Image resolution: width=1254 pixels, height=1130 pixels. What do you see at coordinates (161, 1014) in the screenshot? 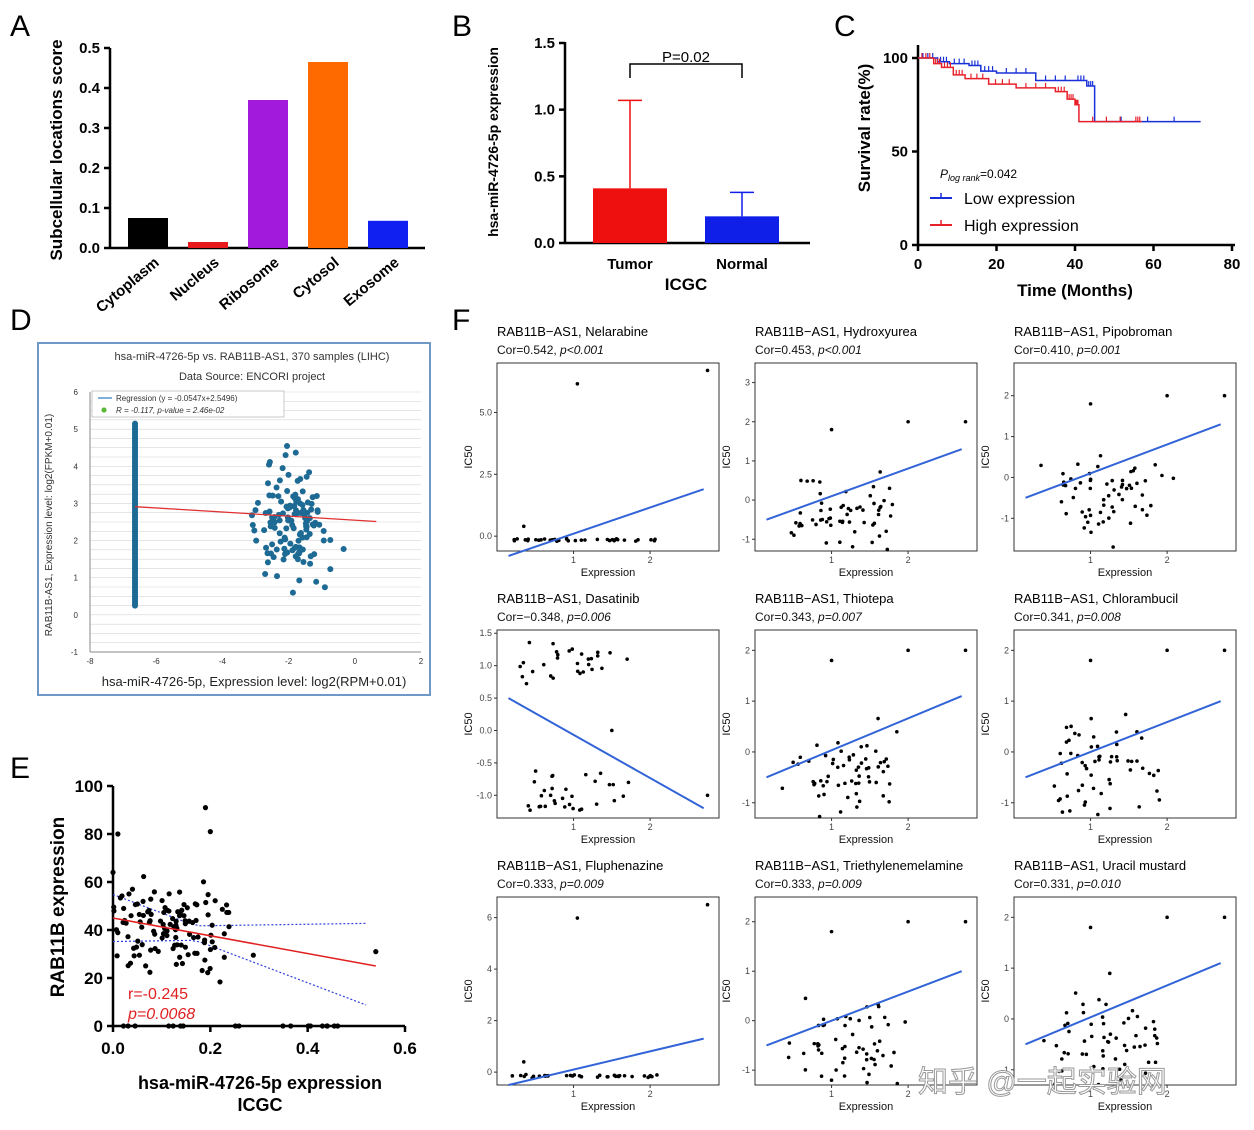
I see `panel-e-p: p=0.0068` at bounding box center [161, 1014].